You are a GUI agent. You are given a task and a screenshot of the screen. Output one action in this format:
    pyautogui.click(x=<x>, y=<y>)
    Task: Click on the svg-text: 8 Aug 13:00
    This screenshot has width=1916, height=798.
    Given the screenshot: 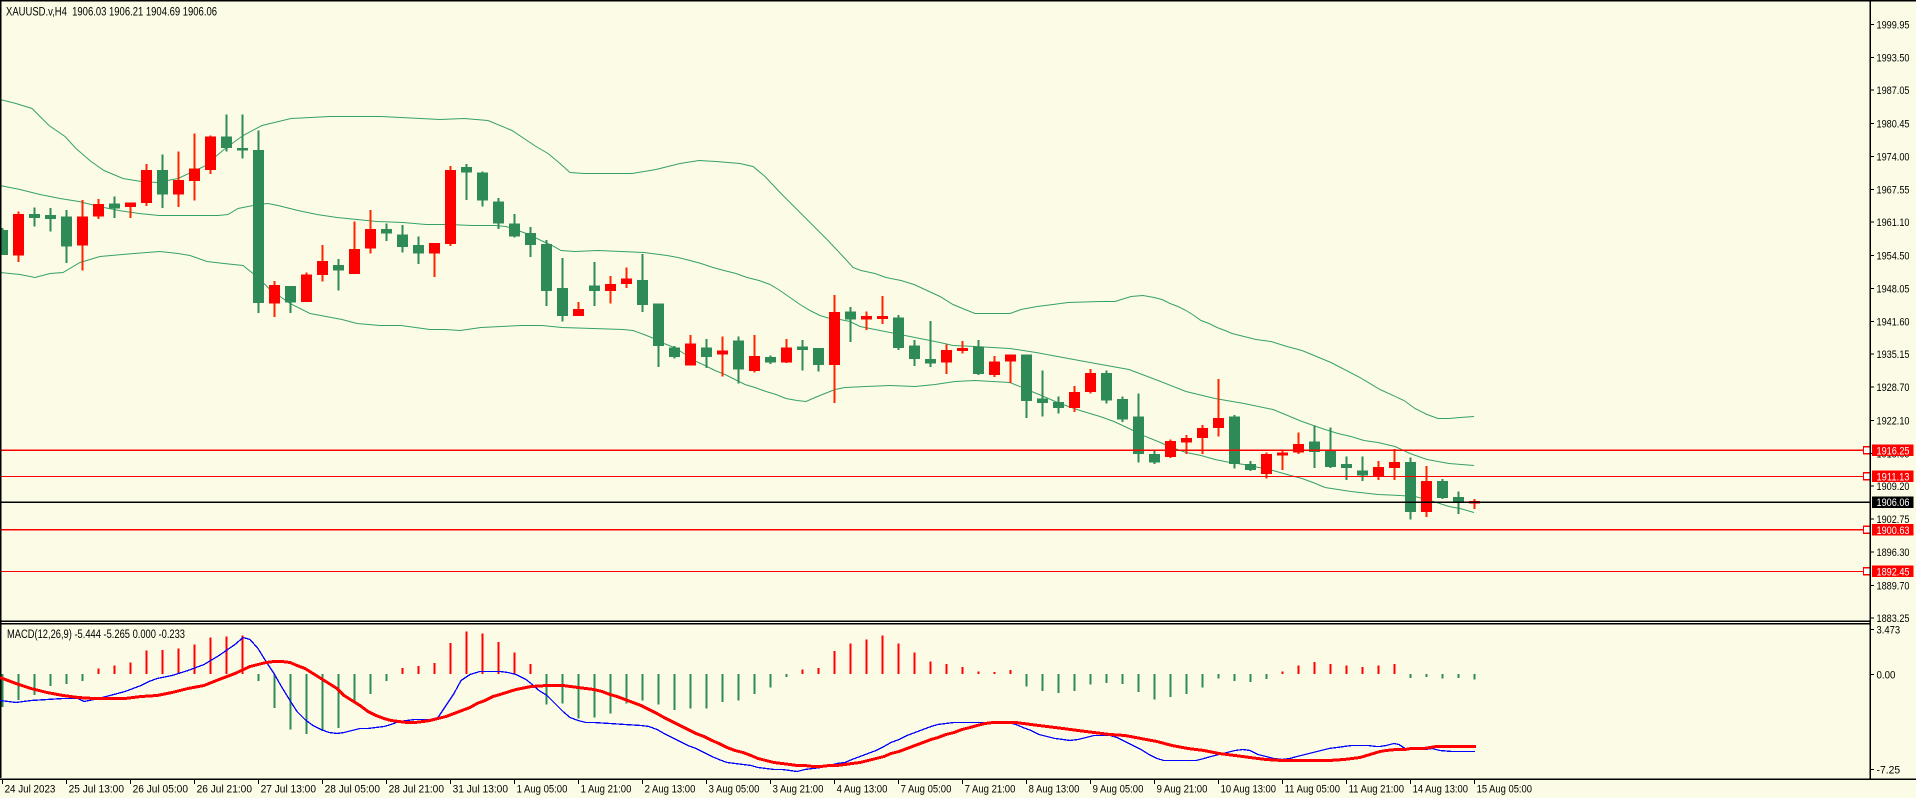 What is the action you would take?
    pyautogui.click(x=1054, y=790)
    